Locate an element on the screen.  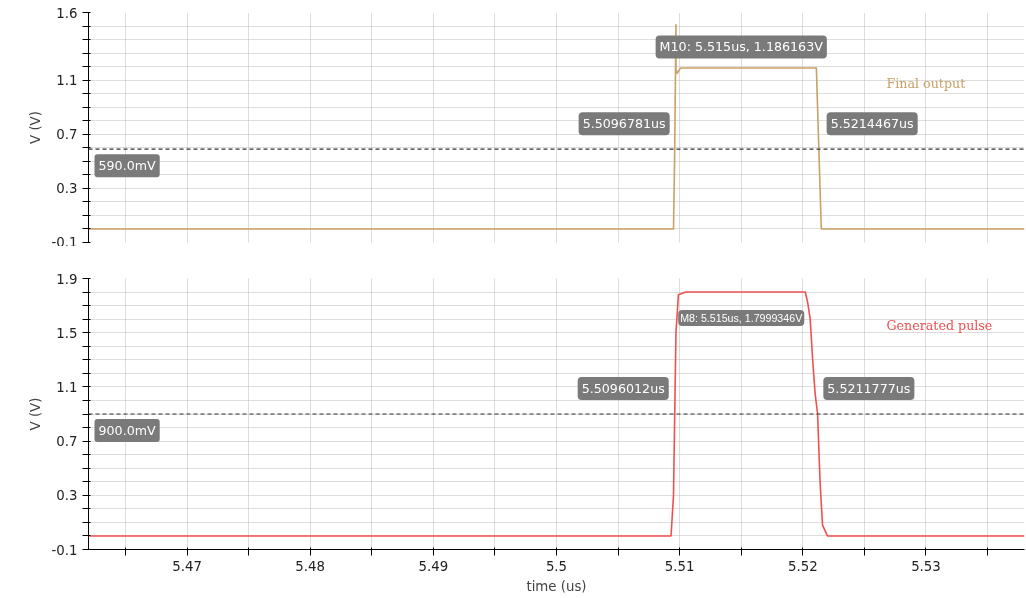
ref-line-label: 900.0mV is located at coordinates (127, 430).